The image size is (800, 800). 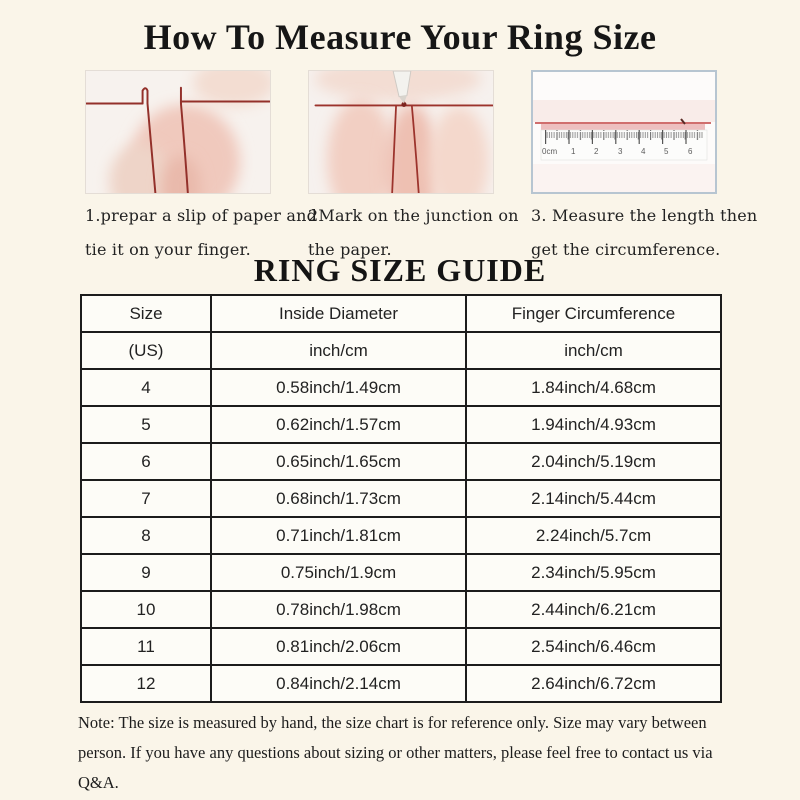 What do you see at coordinates (549, 151) in the screenshot?
I see `ruler-label-0cm: 0cm` at bounding box center [549, 151].